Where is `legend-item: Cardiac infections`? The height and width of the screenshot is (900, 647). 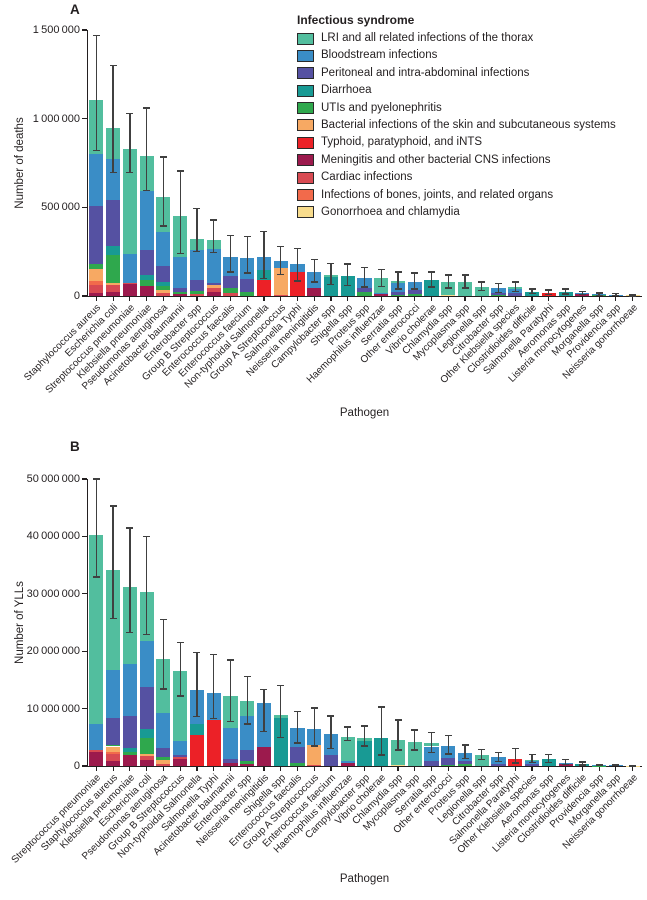
legend-item: Cardiac infections is located at coordinates (456, 177).